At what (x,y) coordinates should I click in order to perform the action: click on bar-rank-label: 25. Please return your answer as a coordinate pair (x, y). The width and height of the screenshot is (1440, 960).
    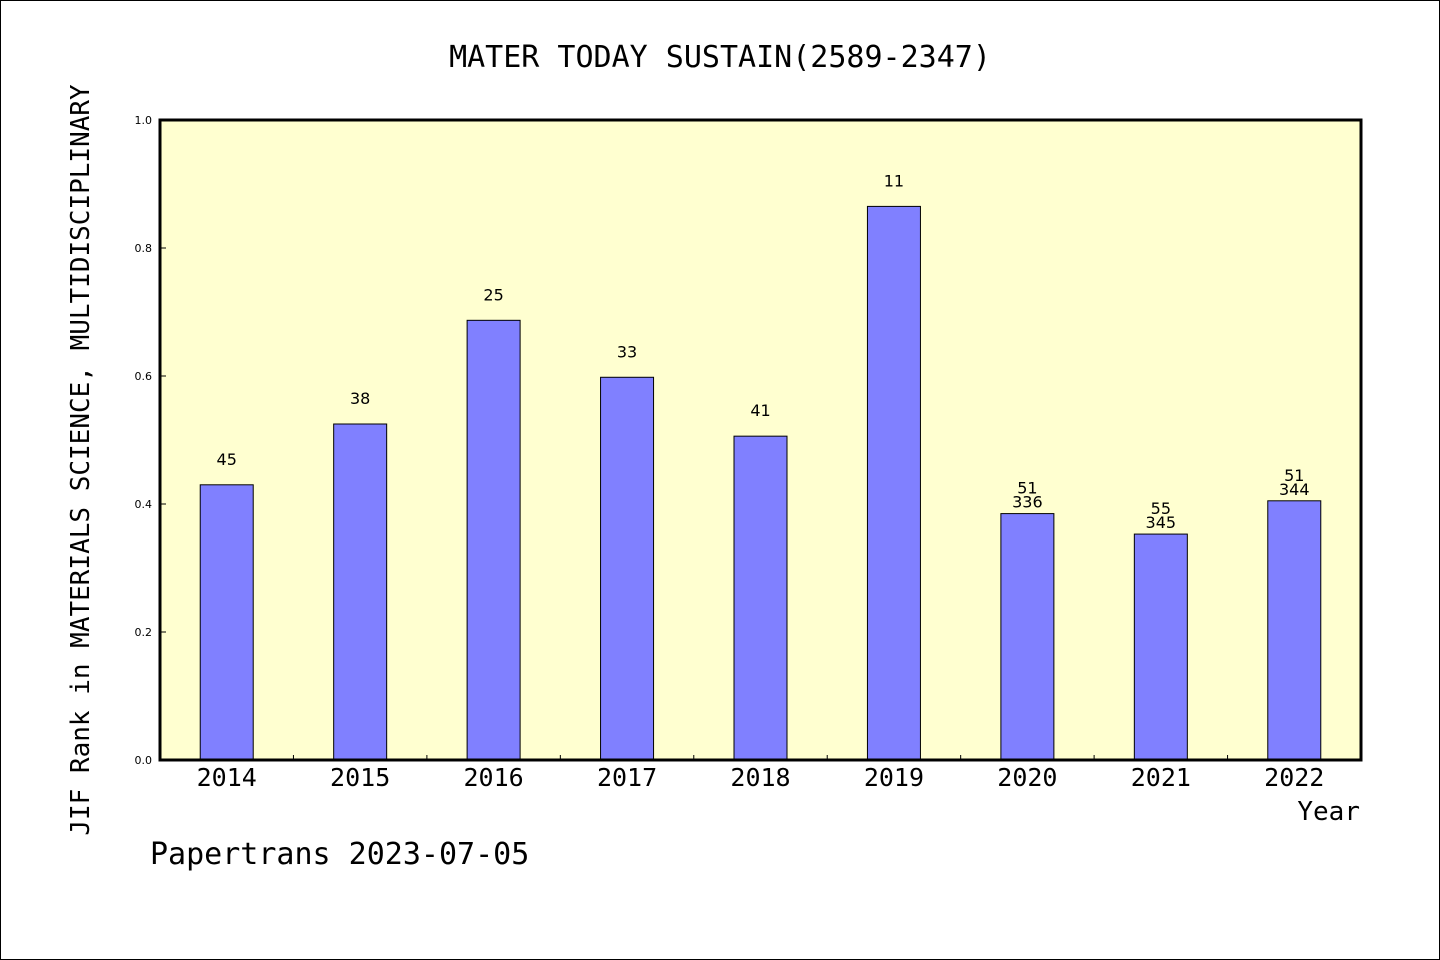
    Looking at the image, I should click on (493, 294).